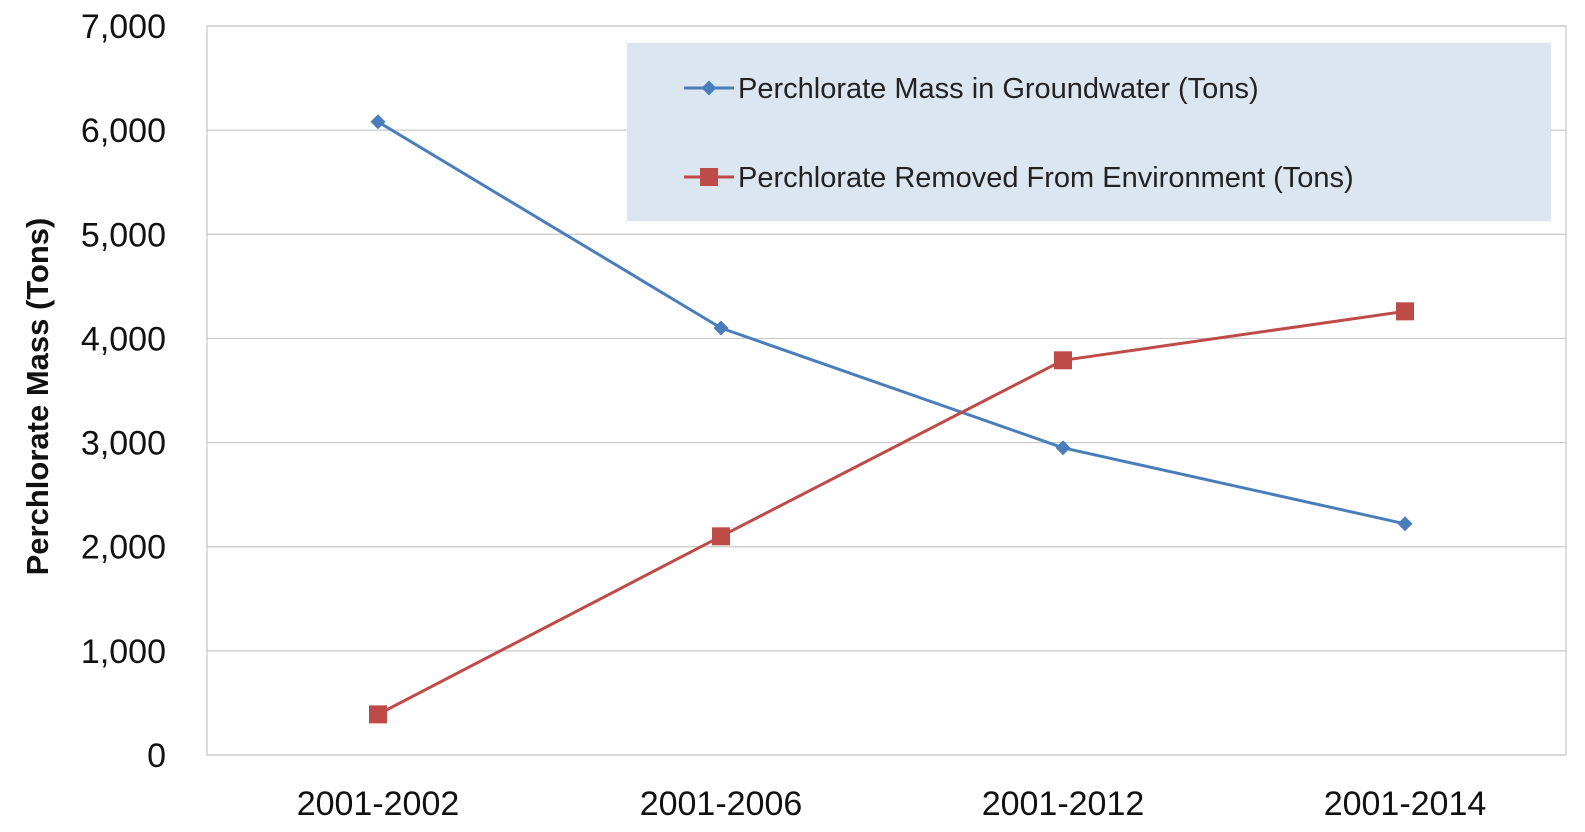 The height and width of the screenshot is (832, 1585). Describe the element at coordinates (1405, 804) in the screenshot. I see `x-tick-label: 2001-2014` at that location.